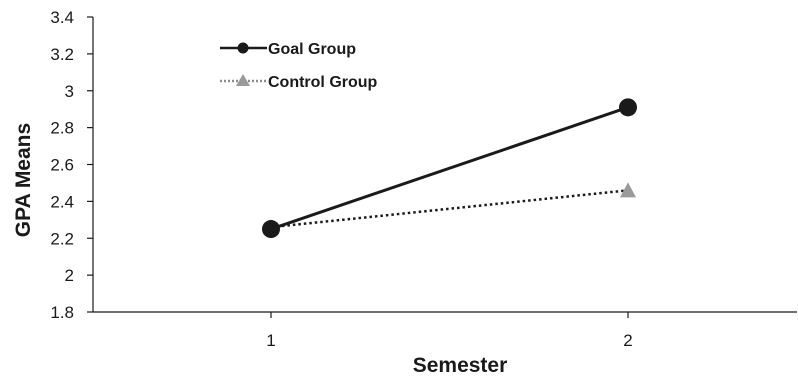 The image size is (798, 377). What do you see at coordinates (243, 80) in the screenshot?
I see `legend-marker-control-group` at bounding box center [243, 80].